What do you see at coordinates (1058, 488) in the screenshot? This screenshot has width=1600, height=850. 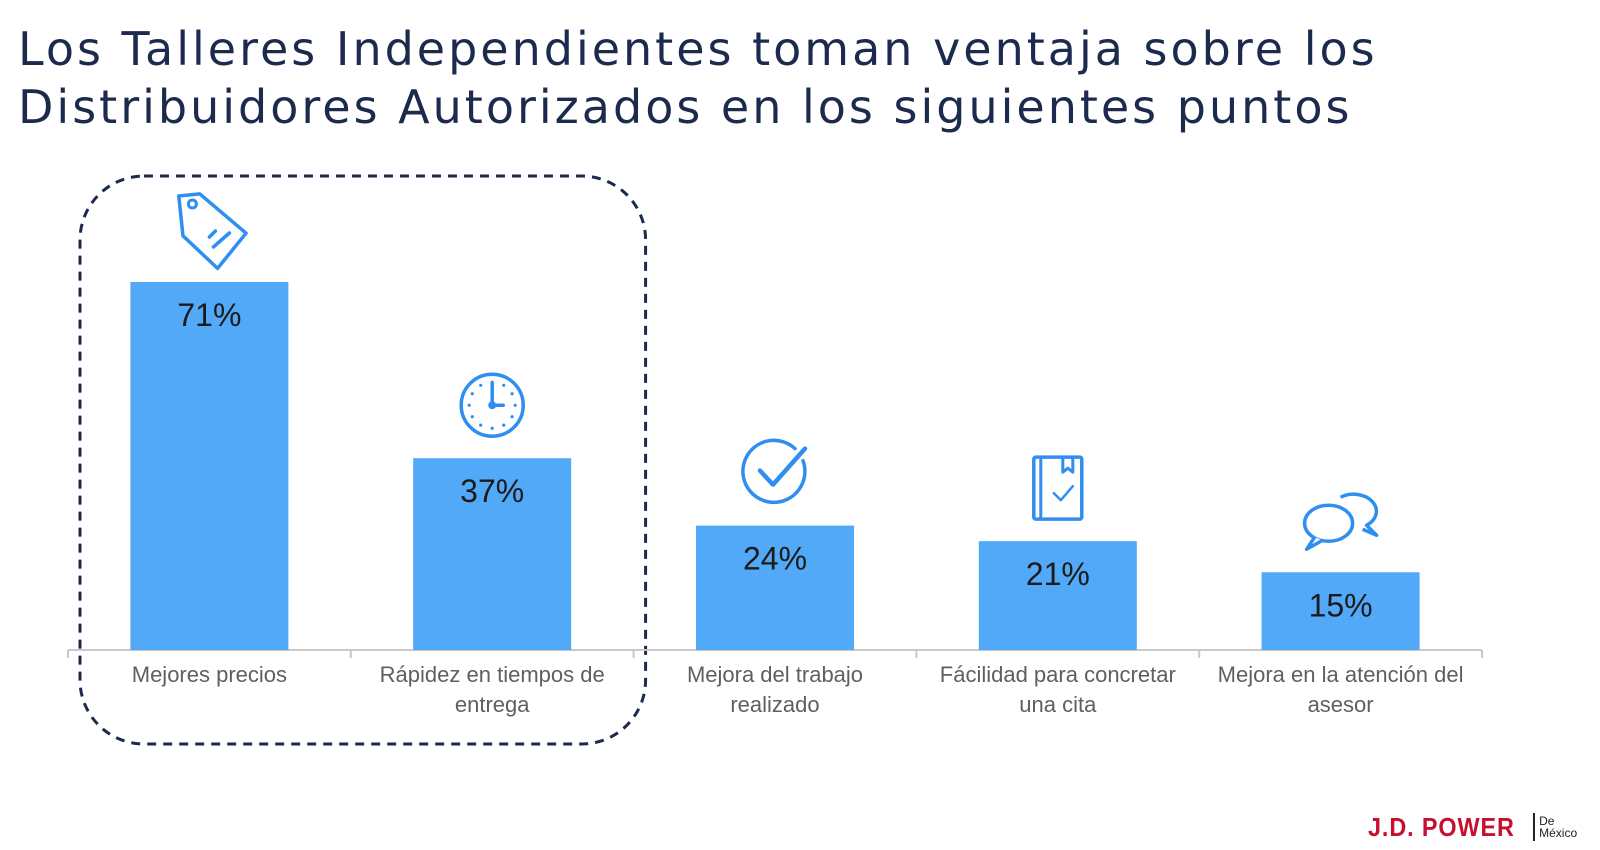 I see `notebook-check-icon` at bounding box center [1058, 488].